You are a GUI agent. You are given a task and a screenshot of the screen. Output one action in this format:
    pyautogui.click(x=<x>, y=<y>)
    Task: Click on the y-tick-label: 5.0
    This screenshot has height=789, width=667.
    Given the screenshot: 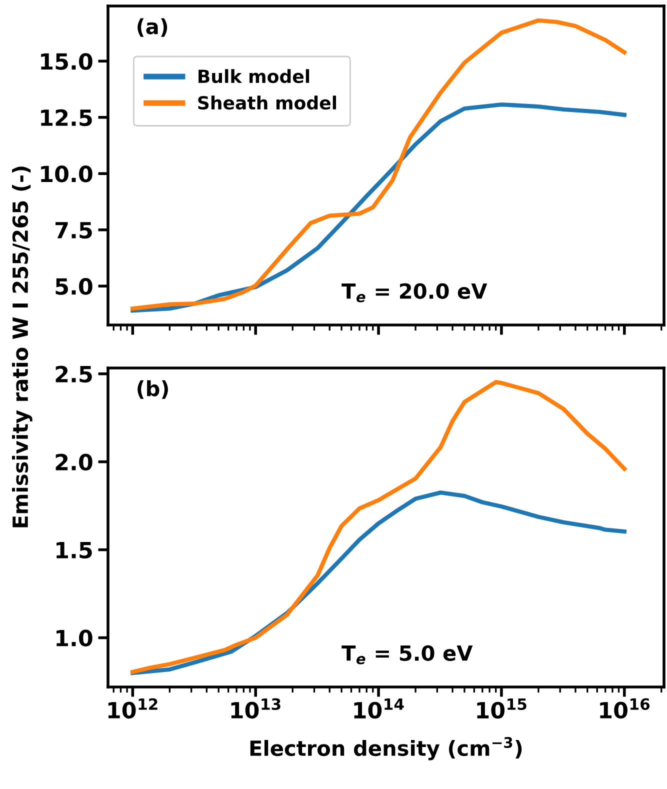 What is the action you would take?
    pyautogui.click(x=74, y=286)
    